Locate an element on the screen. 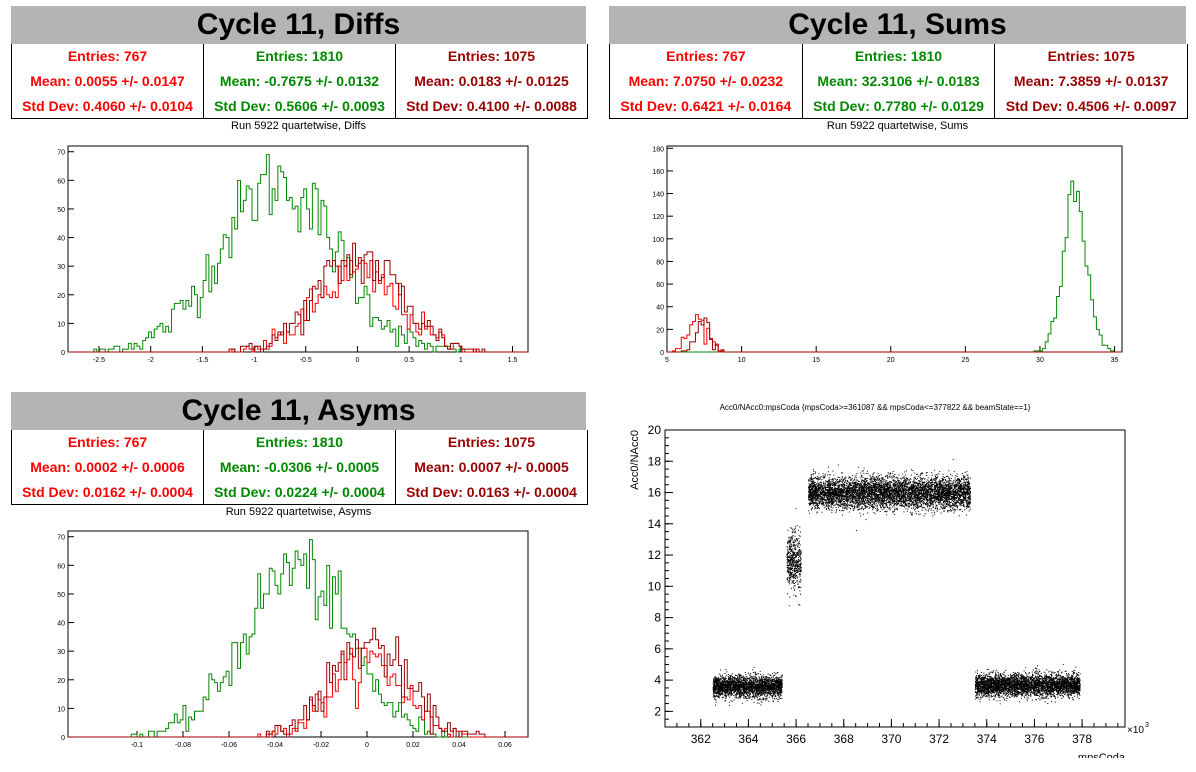 The height and width of the screenshot is (772, 1196). y-tick-label: 180 is located at coordinates (658, 149).